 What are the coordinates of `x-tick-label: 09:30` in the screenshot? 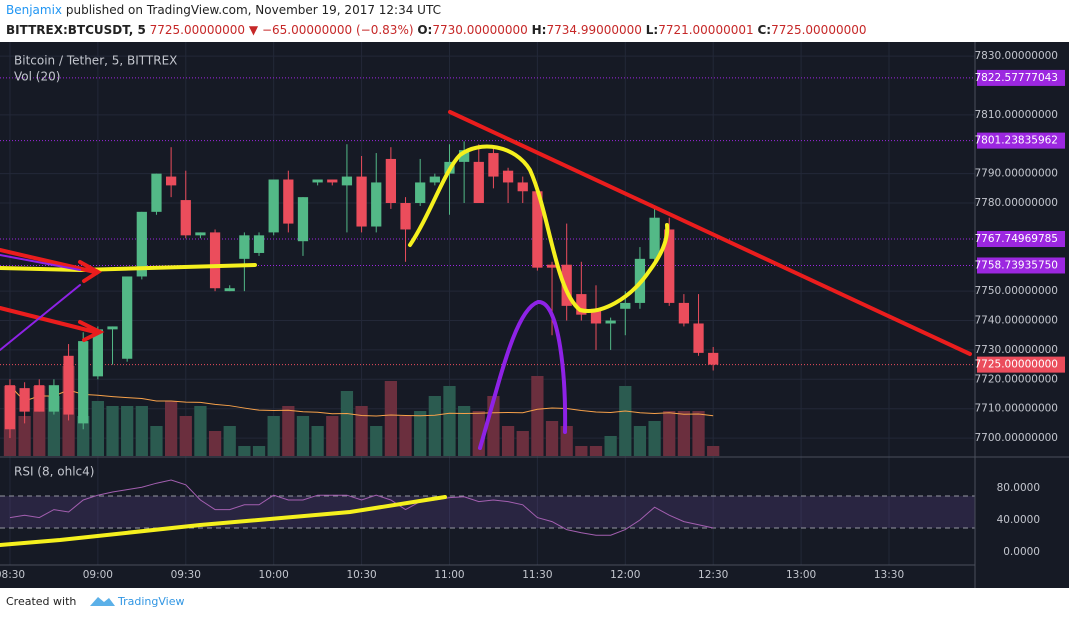 It's located at (186, 575).